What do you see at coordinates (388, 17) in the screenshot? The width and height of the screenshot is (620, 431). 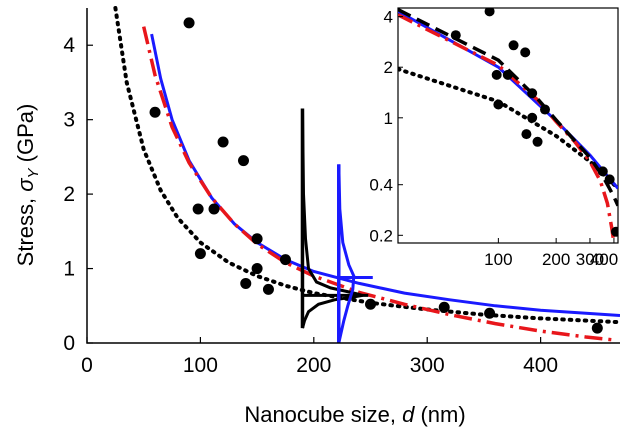 I see `inset-y-tick-label: 4` at bounding box center [388, 17].